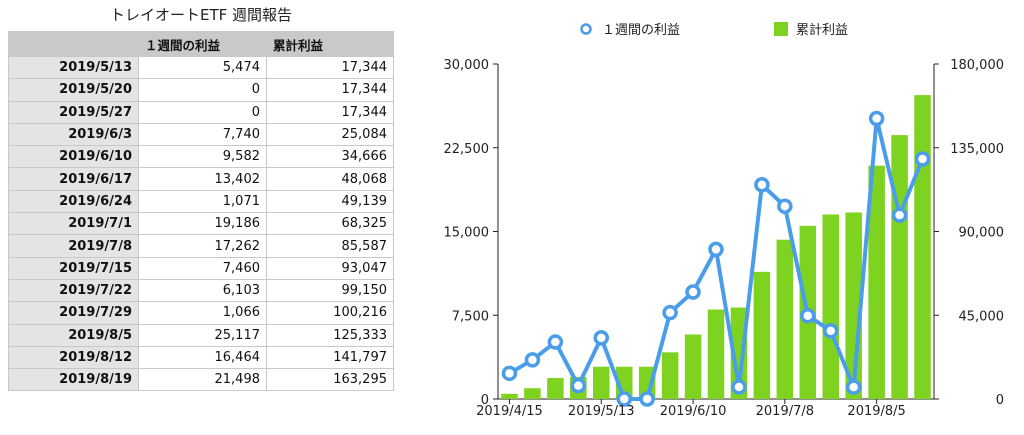 Image resolution: width=1024 pixels, height=435 pixels. Describe the element at coordinates (467, 149) in the screenshot. I see `y-left-tick-label: 22,500` at that location.